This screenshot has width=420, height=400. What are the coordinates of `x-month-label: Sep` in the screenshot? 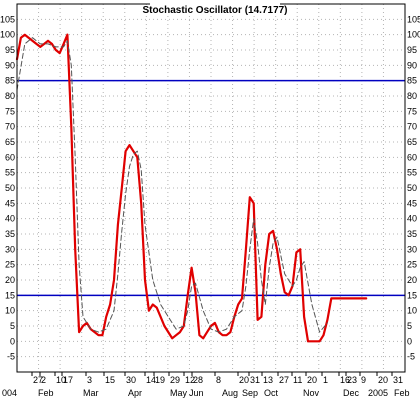 It's located at (250, 393).